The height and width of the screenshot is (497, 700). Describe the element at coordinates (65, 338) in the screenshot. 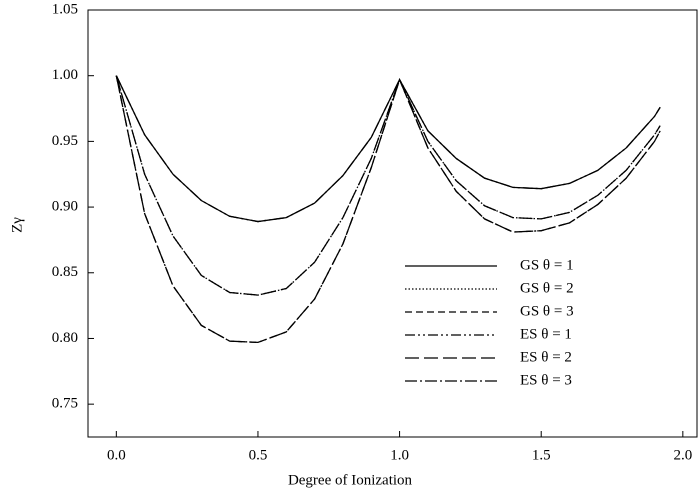

I see `y-tick-label: 0.80` at that location.